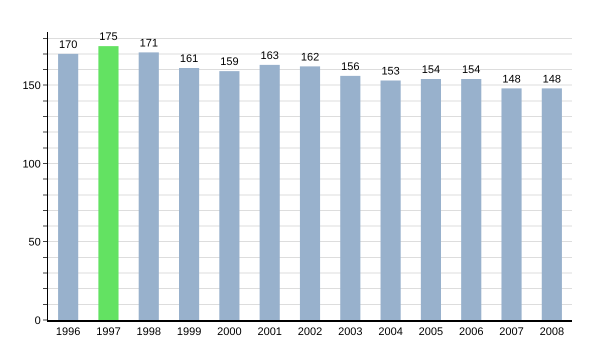 The image size is (600, 350). I want to click on x-tick-label: 1999, so click(189, 332).